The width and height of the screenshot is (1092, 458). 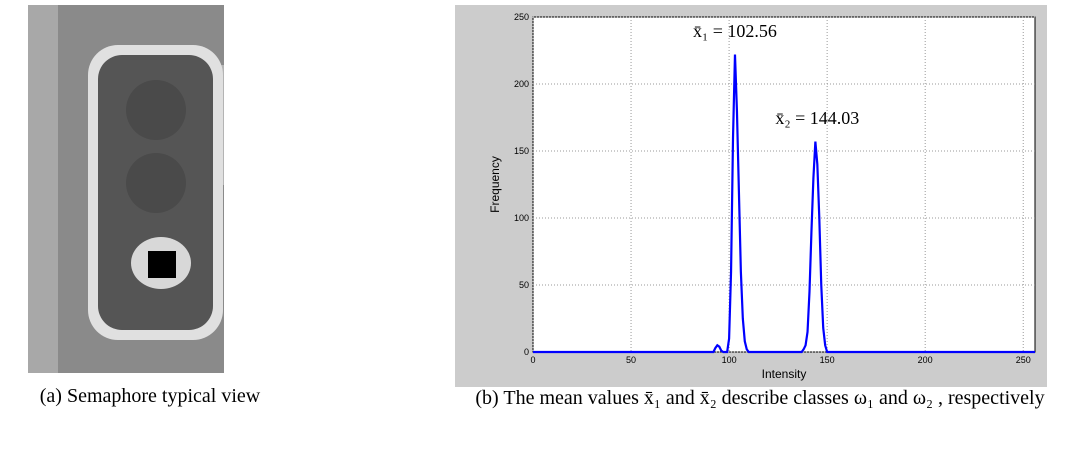 I want to click on x-tick-label: 250, so click(x=1023, y=360).